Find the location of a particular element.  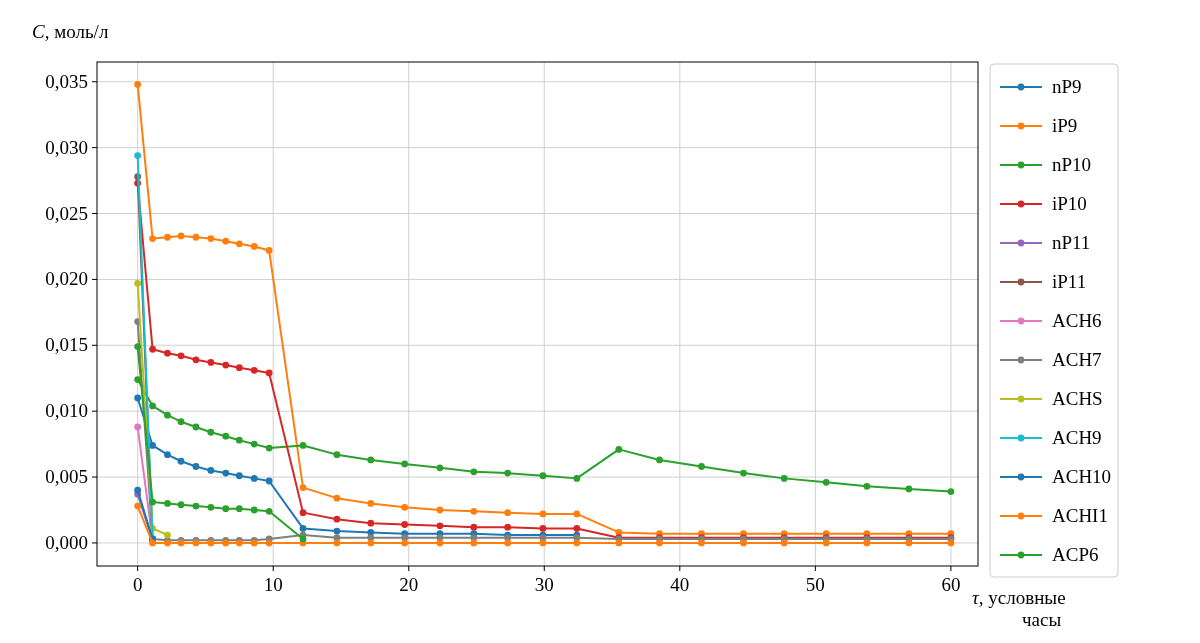

x-axis-title: τ, условные часы is located at coordinates (1019, 608).